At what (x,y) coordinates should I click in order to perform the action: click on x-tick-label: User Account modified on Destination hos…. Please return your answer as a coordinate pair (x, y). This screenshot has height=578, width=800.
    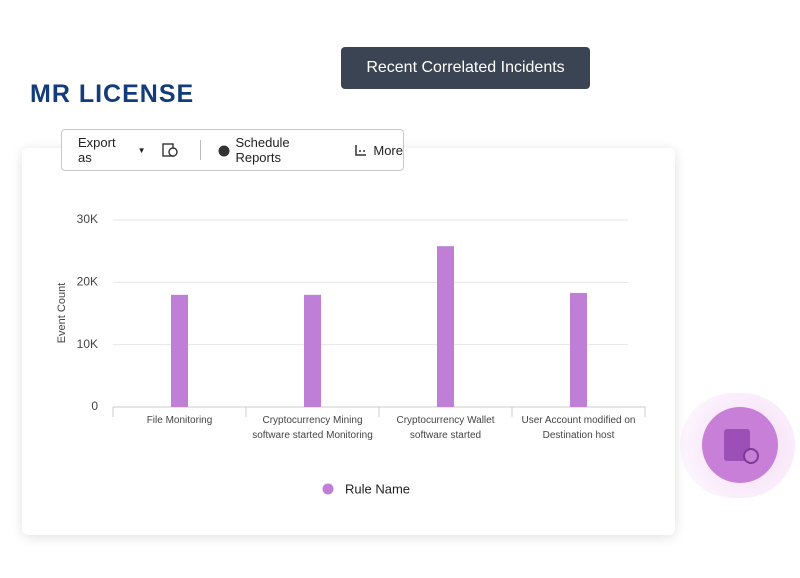
    Looking at the image, I should click on (578, 428).